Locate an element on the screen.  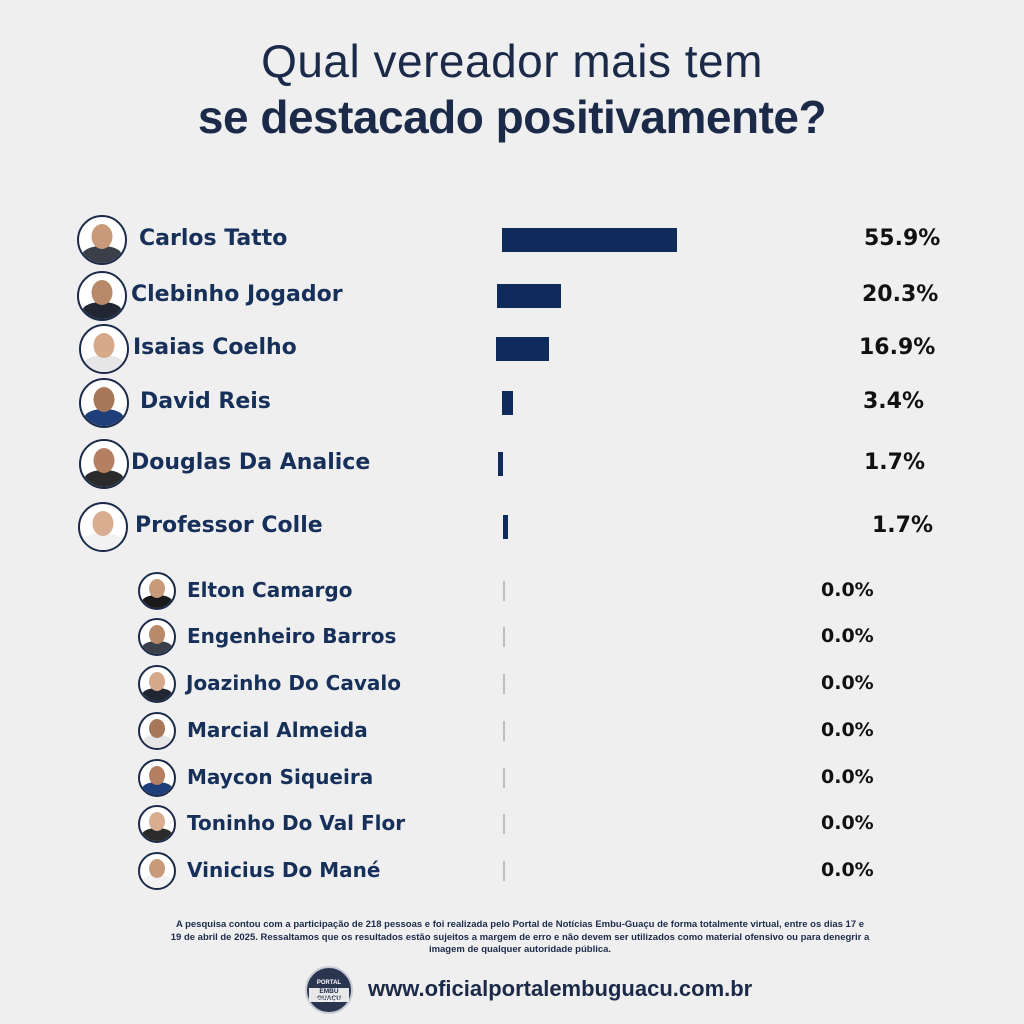
candidate-name: Professor Colle is located at coordinates (229, 525).